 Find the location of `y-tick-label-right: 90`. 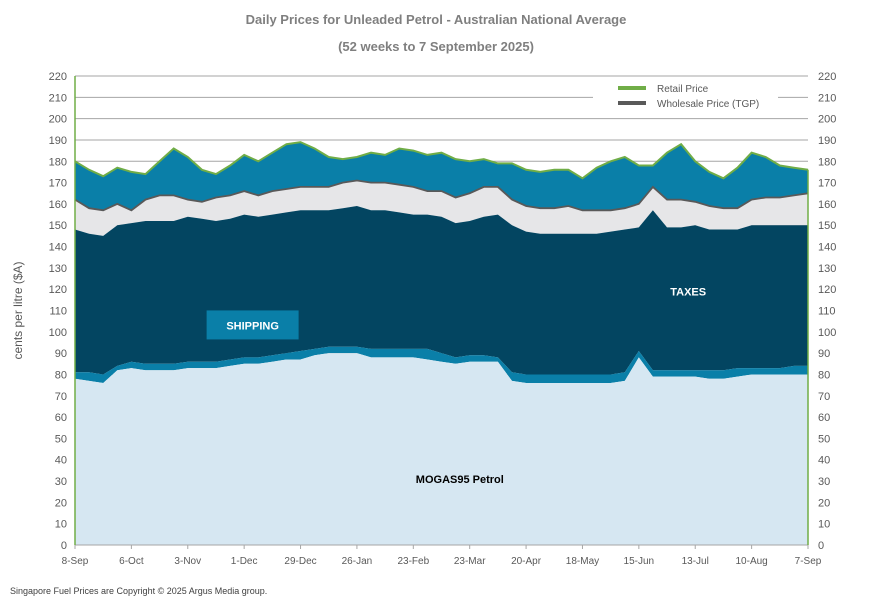

y-tick-label-right: 90 is located at coordinates (824, 354).